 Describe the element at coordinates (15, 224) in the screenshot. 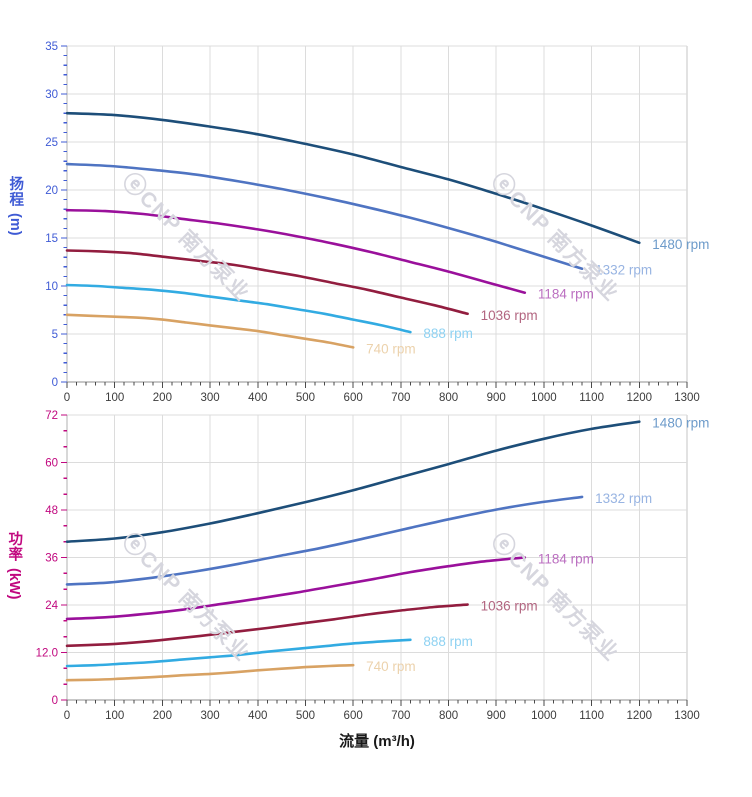

I see `head-axis-title-unit: (m)` at that location.